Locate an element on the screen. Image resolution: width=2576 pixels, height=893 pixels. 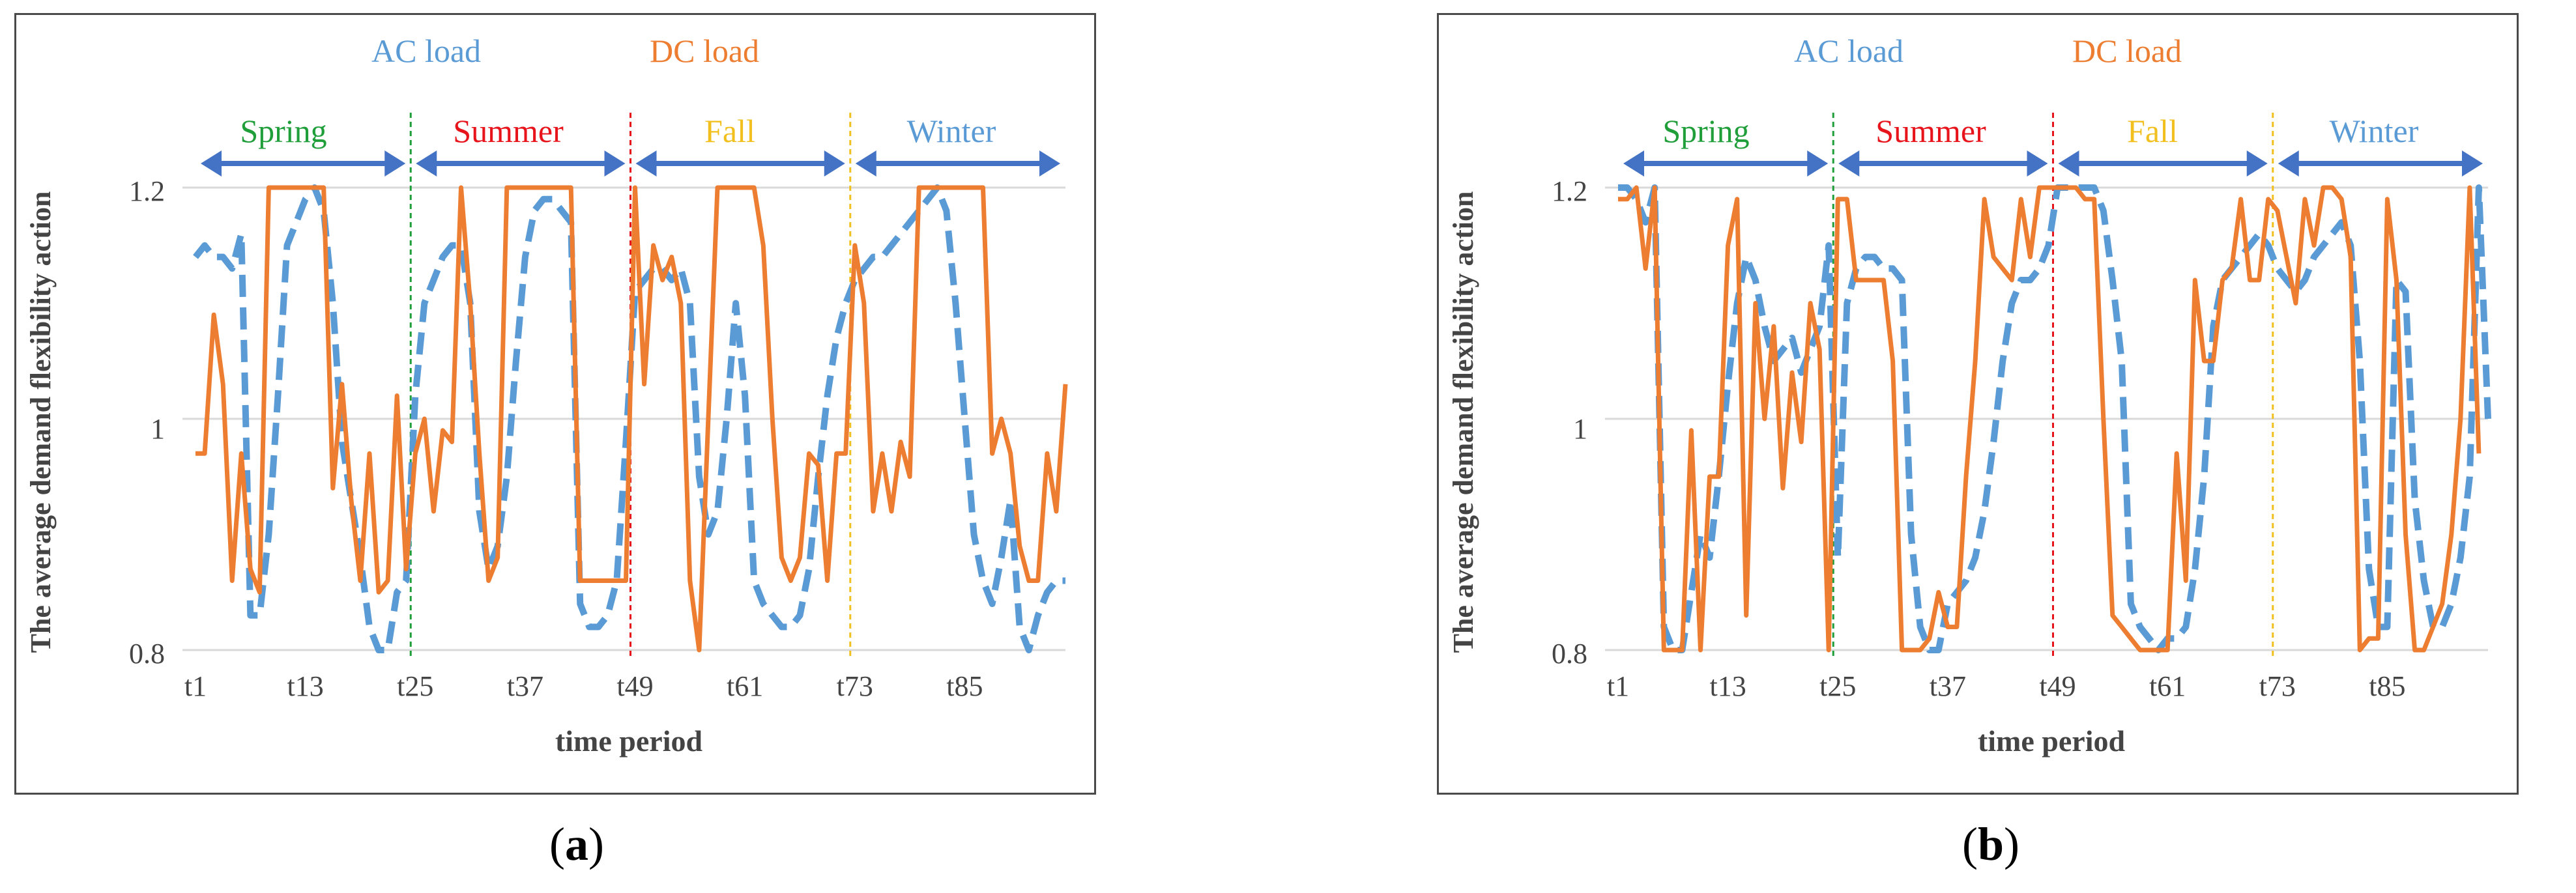
subfigure-label-a: (a) is located at coordinates (577, 844).